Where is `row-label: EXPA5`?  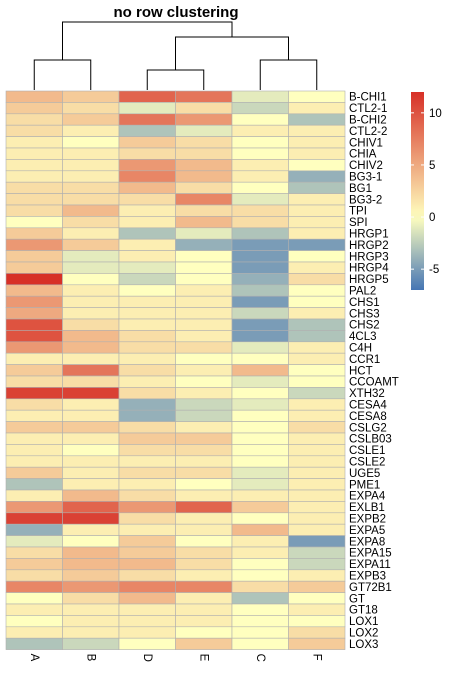
row-label: EXPA5 is located at coordinates (367, 531).